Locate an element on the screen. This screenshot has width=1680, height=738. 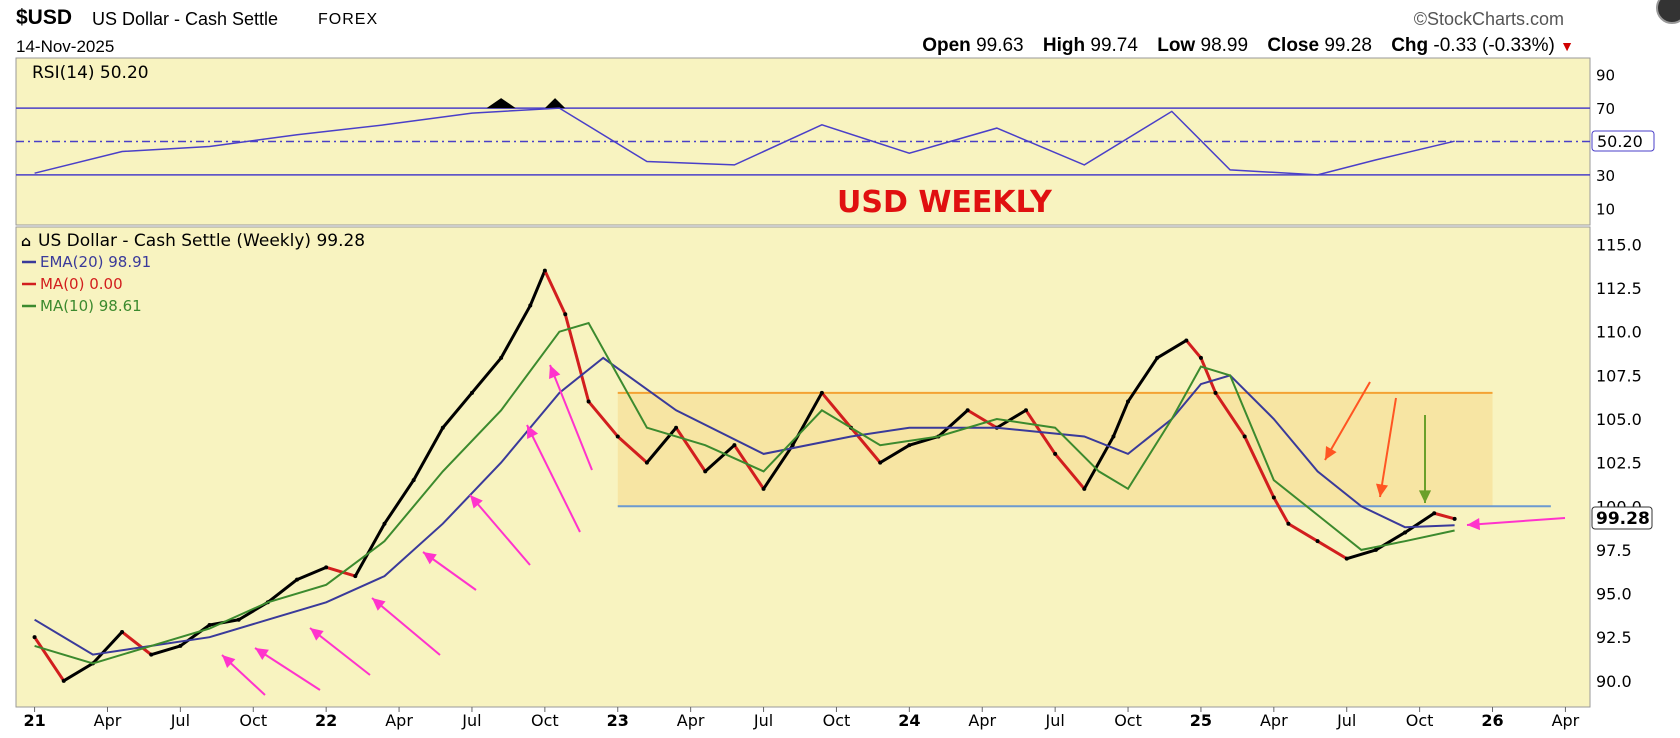
time-tick-label: Jul is located at coordinates (471, 720).